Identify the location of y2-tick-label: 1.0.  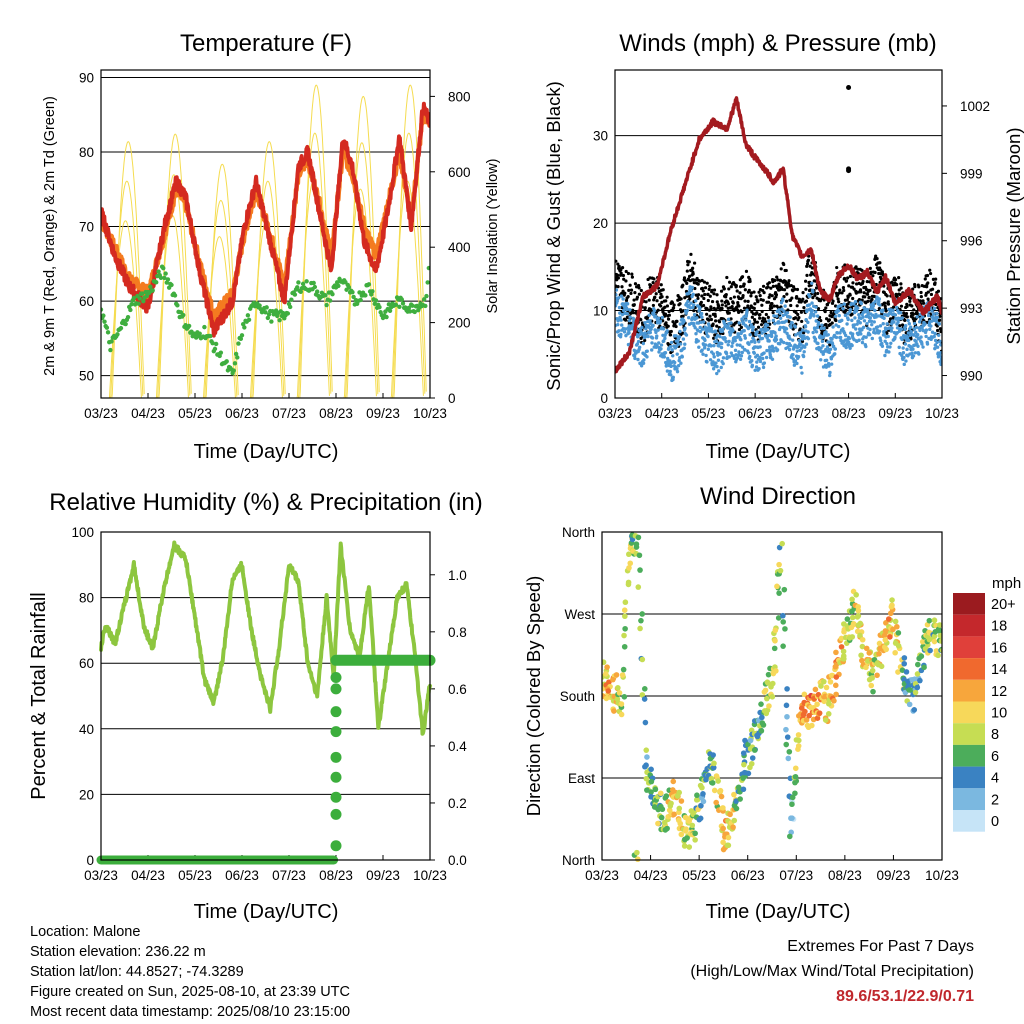
(457, 575).